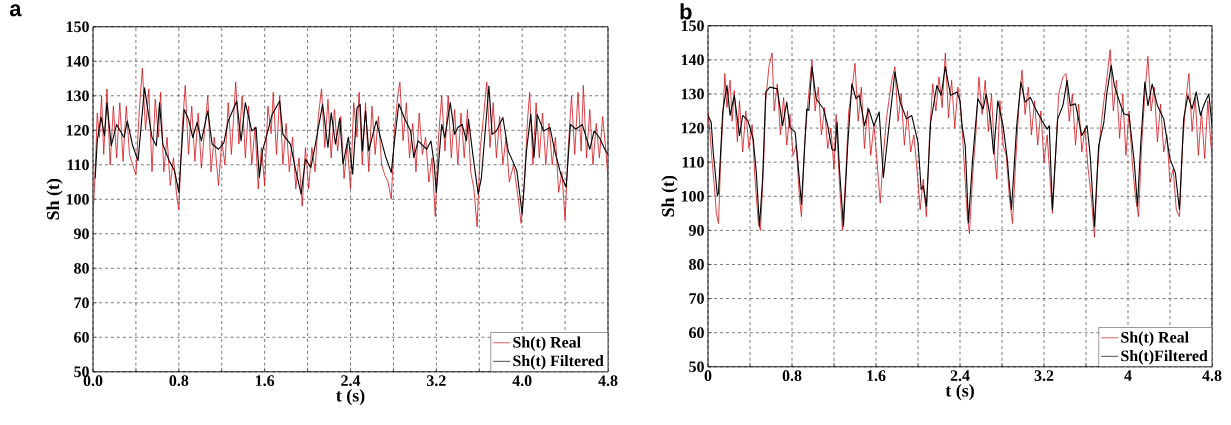 The height and width of the screenshot is (425, 1231). What do you see at coordinates (522, 381) in the screenshot?
I see `x-tick-label: 4.0` at bounding box center [522, 381].